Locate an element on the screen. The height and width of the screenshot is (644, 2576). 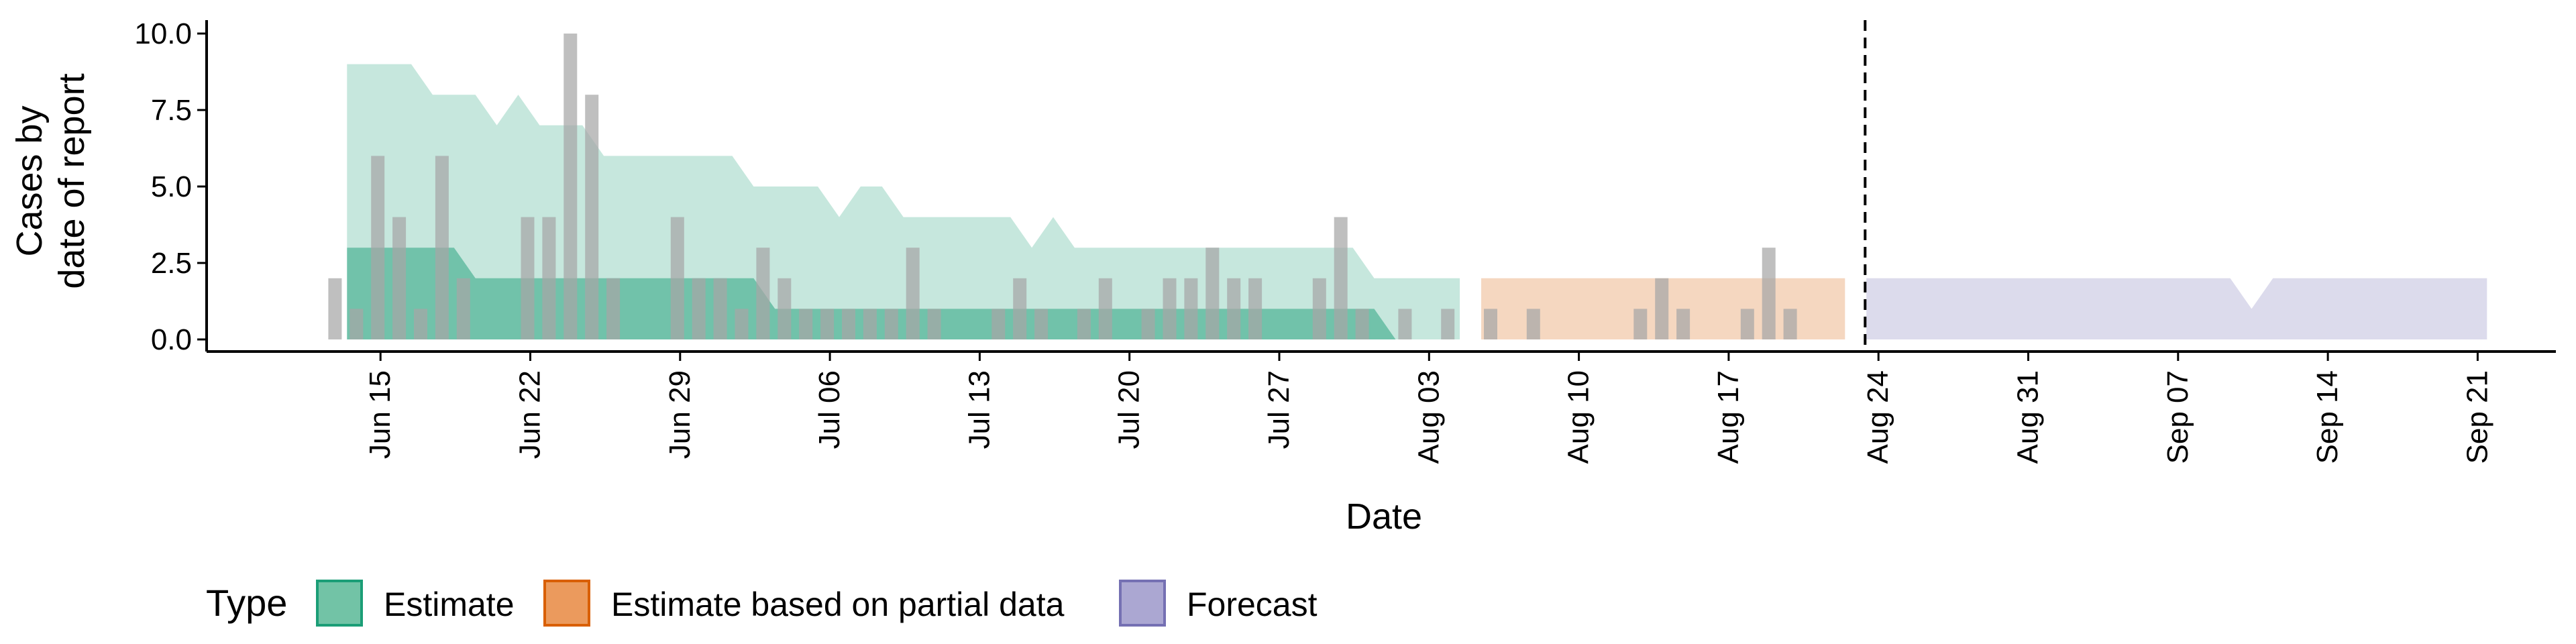
y-tick-label: 0.0 is located at coordinates (171, 339).